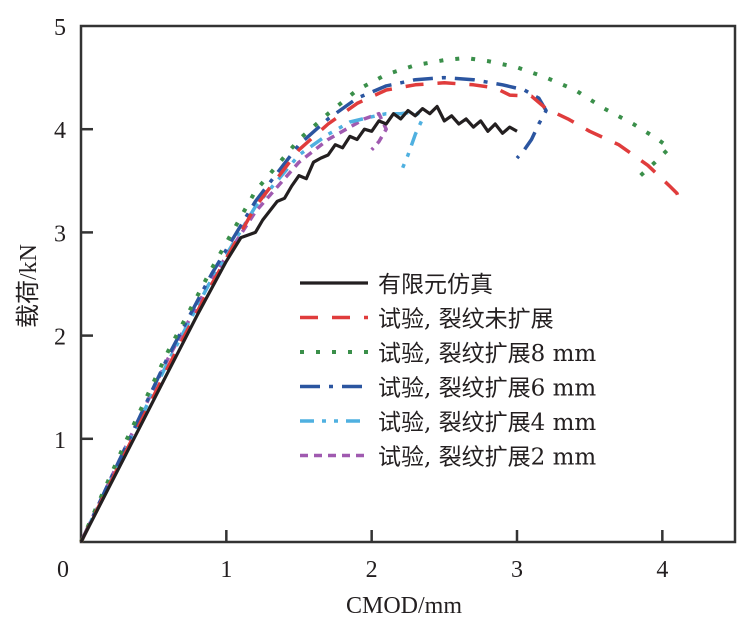 This screenshot has height=635, width=754. What do you see at coordinates (362, 556) in the screenshot?
I see `x-axis-ticks: 0 1 2 3 4` at bounding box center [362, 556].